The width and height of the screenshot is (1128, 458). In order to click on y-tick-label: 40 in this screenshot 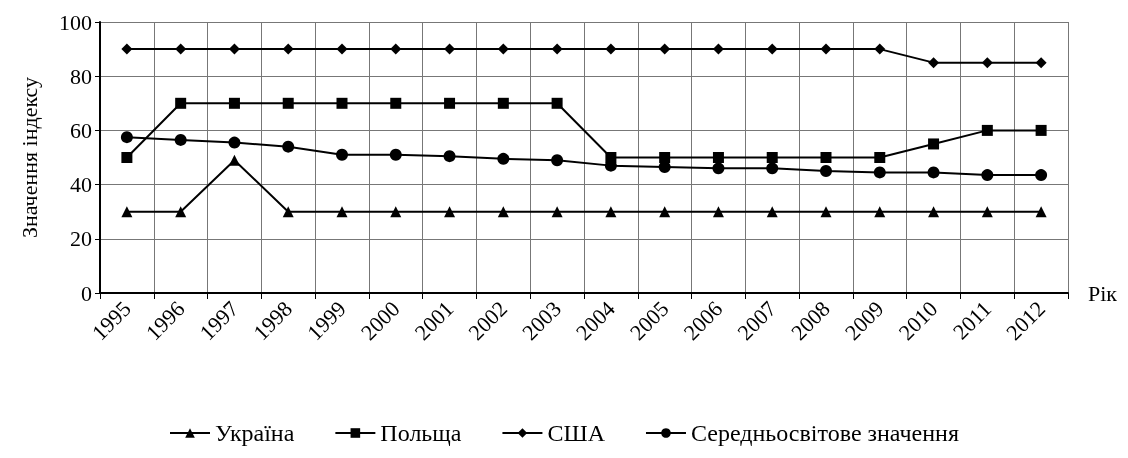, I will do `click(81, 185)`.